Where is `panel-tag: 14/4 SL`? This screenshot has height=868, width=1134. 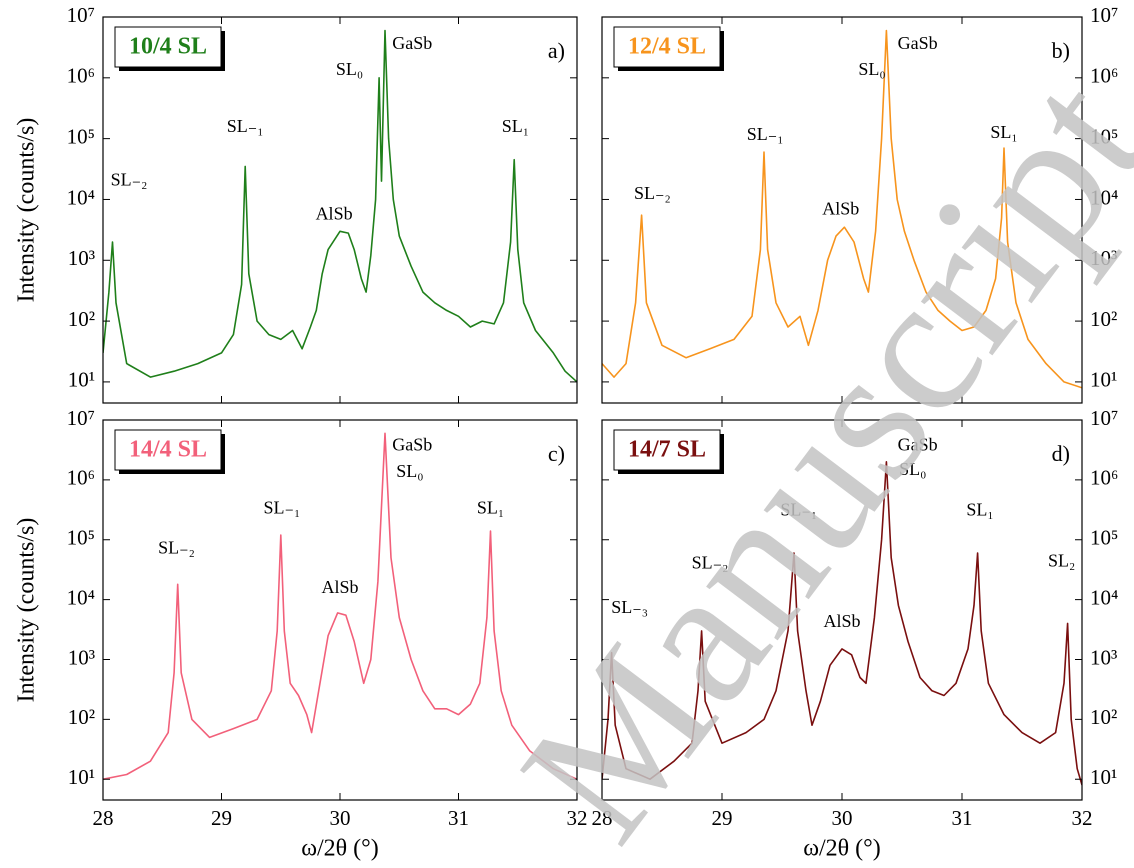 panel-tag: 14/4 SL is located at coordinates (168, 450).